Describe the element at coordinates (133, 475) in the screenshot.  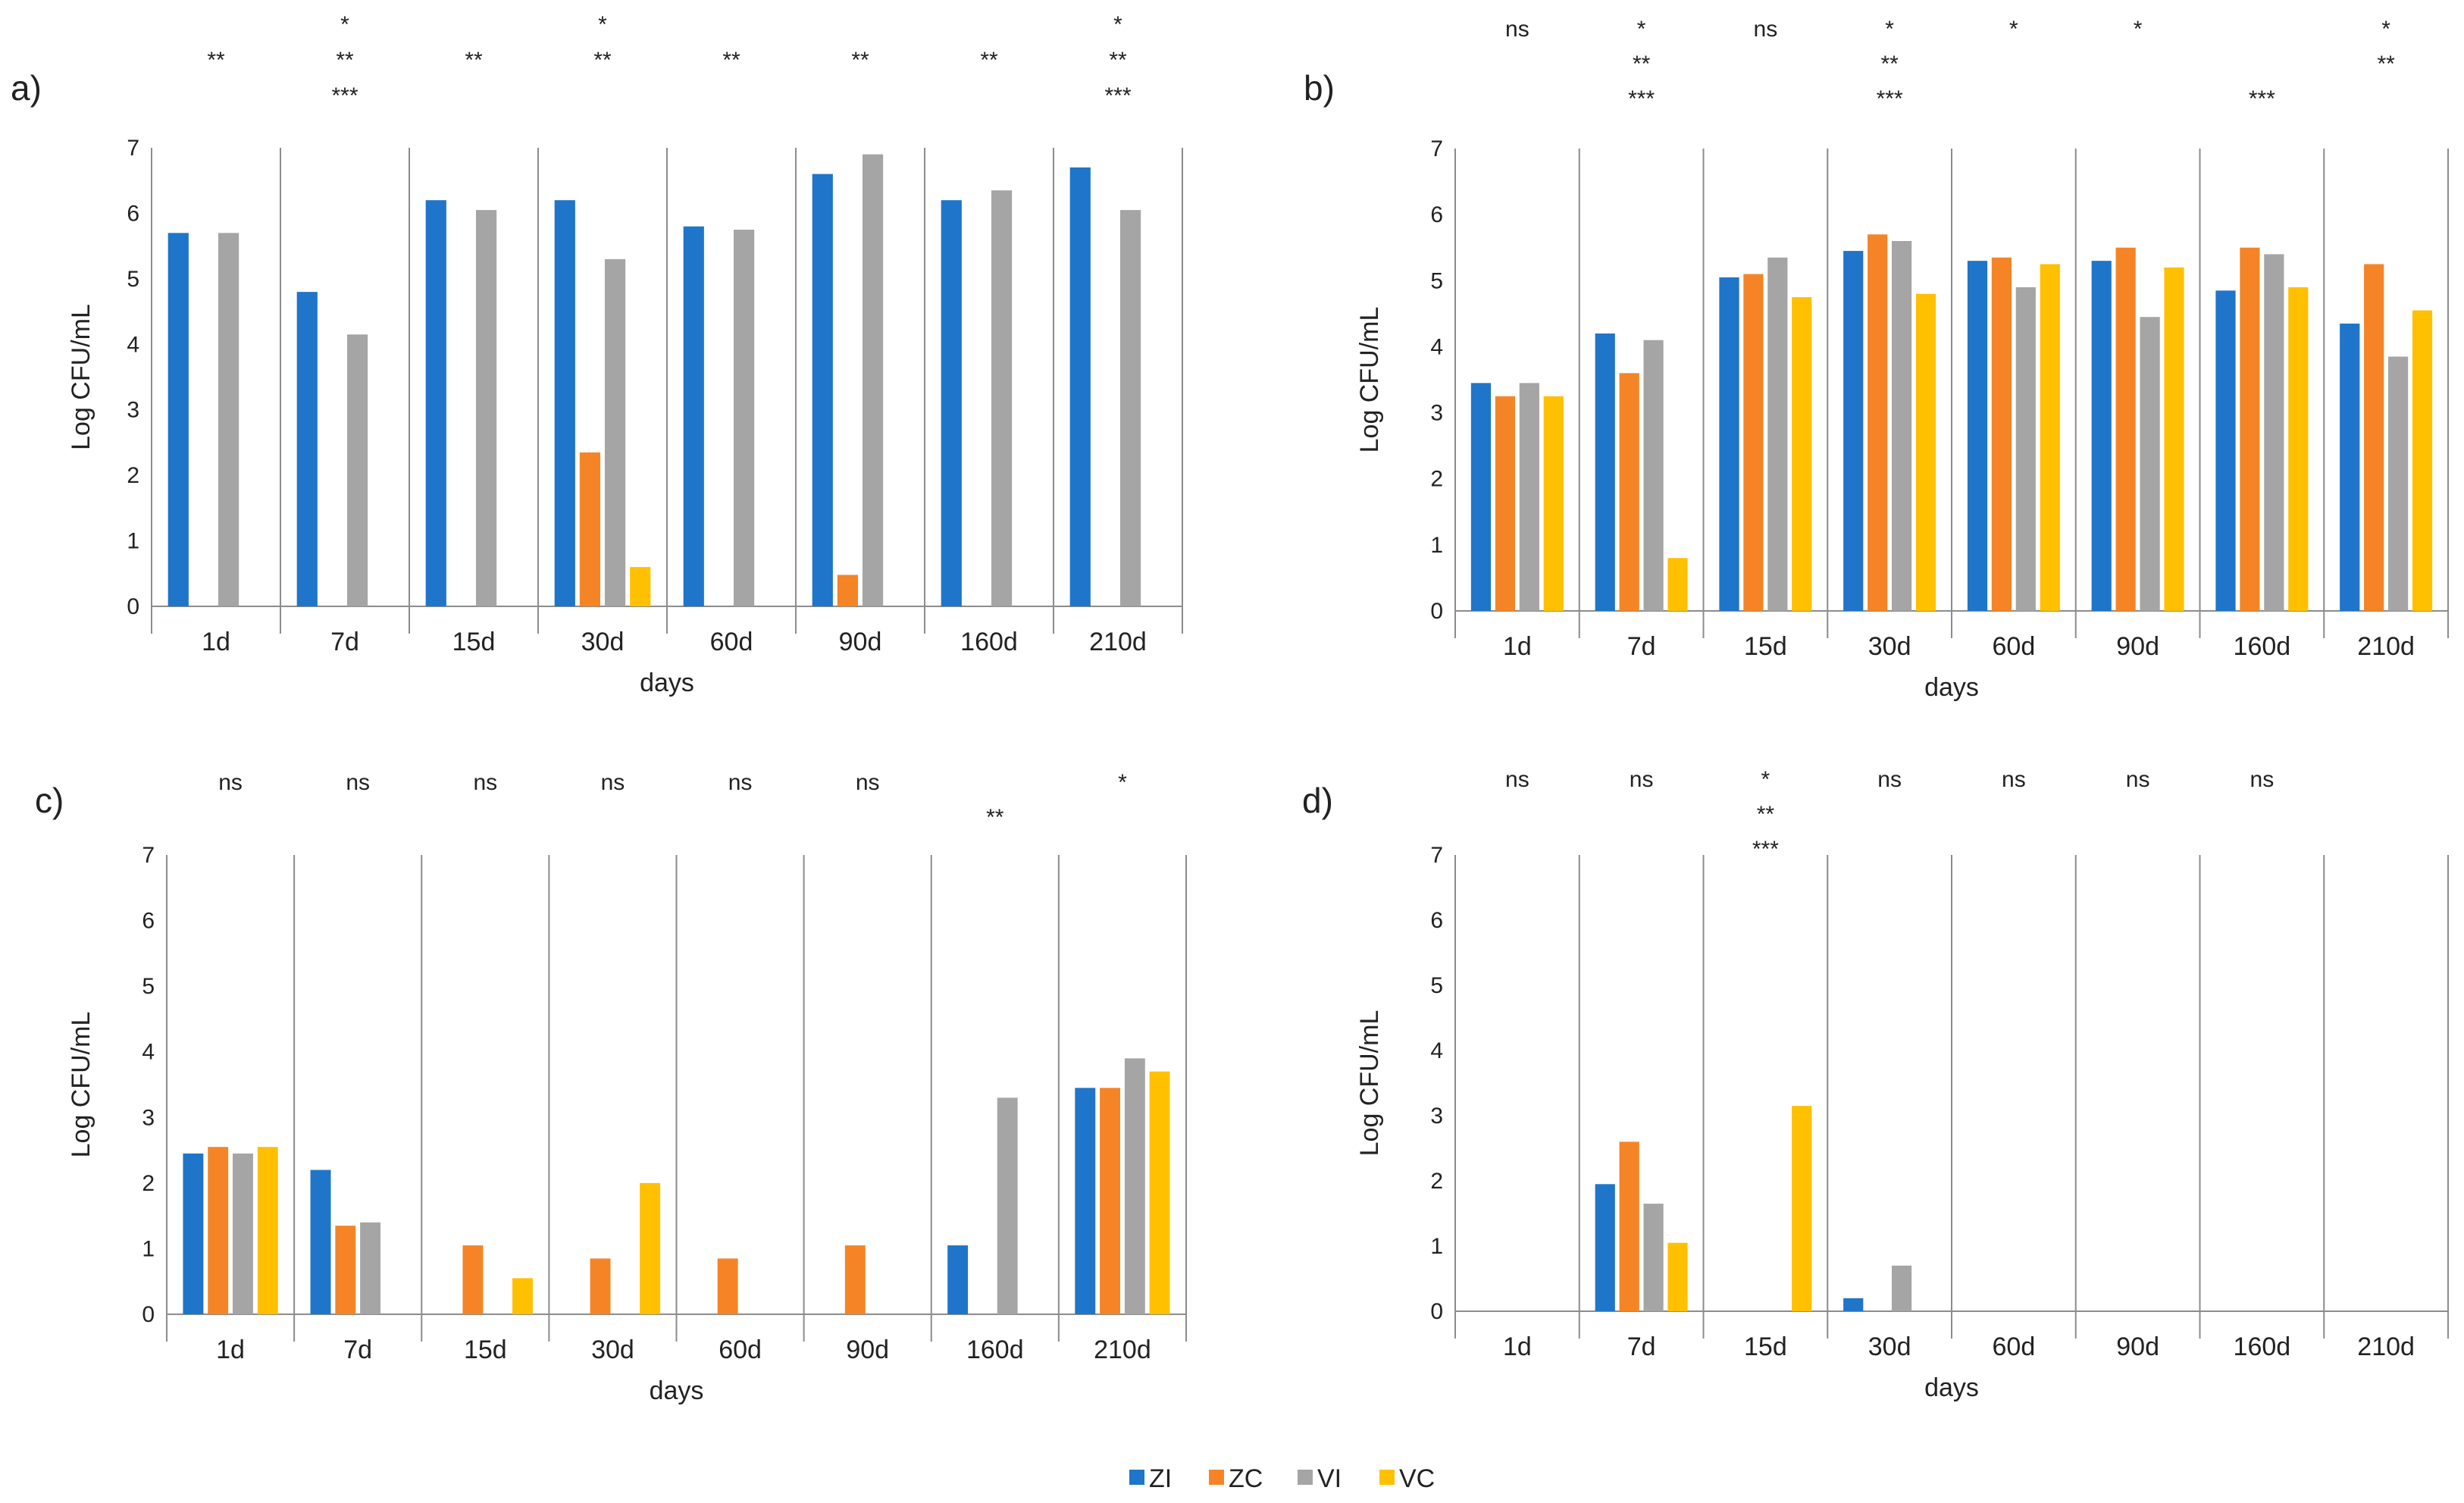
I see `y-tick-label: 2` at that location.